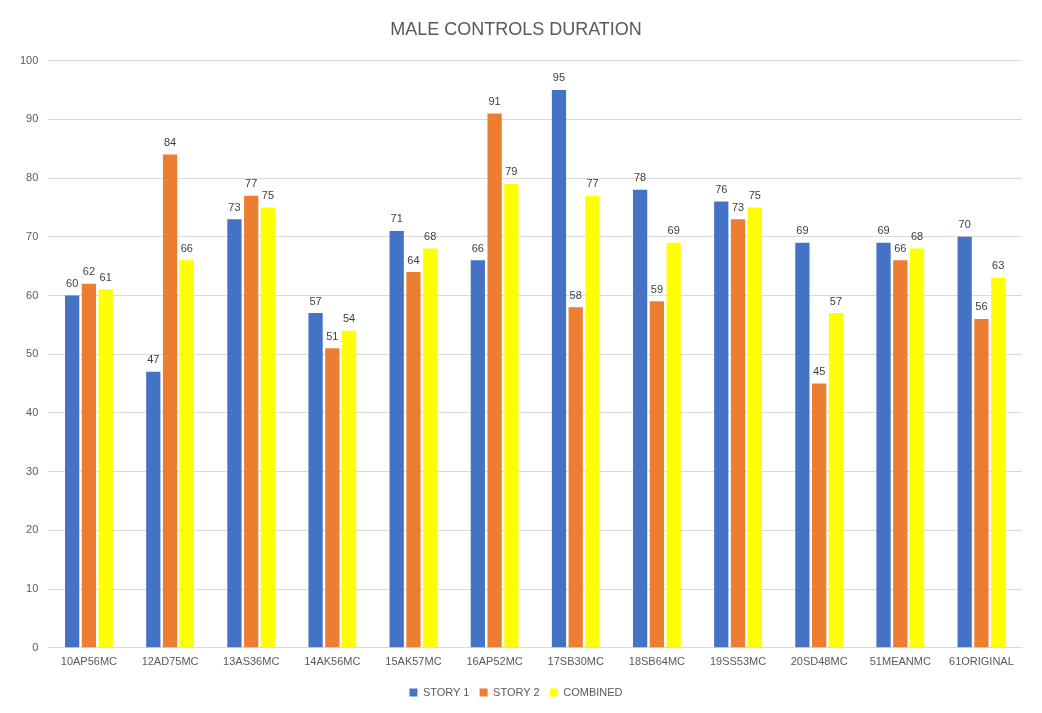  I want to click on y-tick-label: 60, so click(32, 294).